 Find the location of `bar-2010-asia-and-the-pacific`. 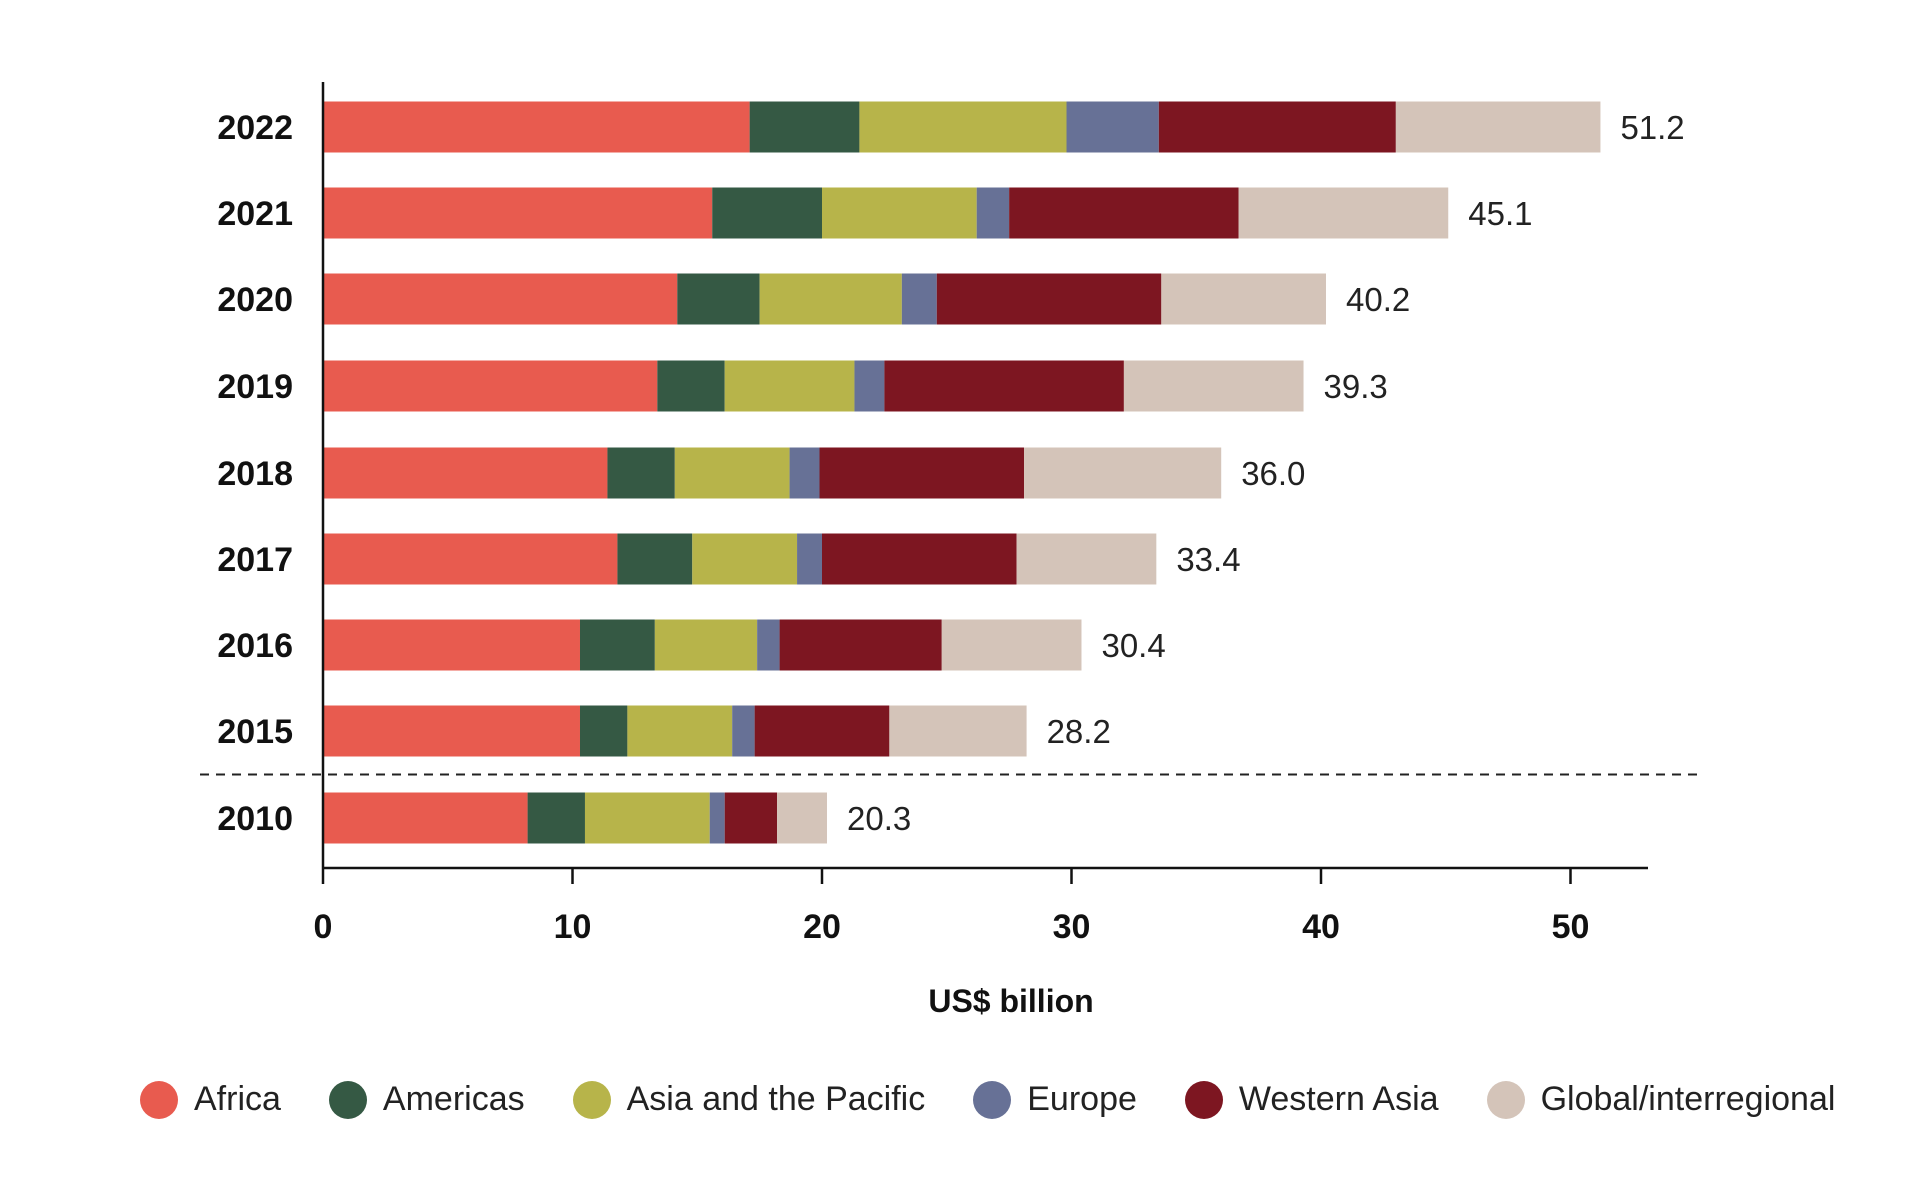

bar-2010-asia-and-the-pacific is located at coordinates (647, 818).